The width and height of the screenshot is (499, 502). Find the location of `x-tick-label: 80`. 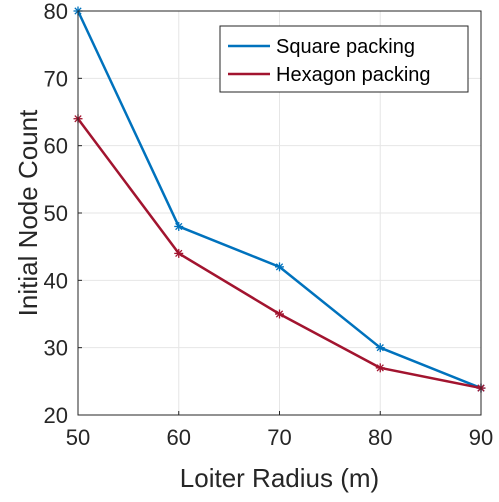

x-tick-label: 80 is located at coordinates (380, 437).